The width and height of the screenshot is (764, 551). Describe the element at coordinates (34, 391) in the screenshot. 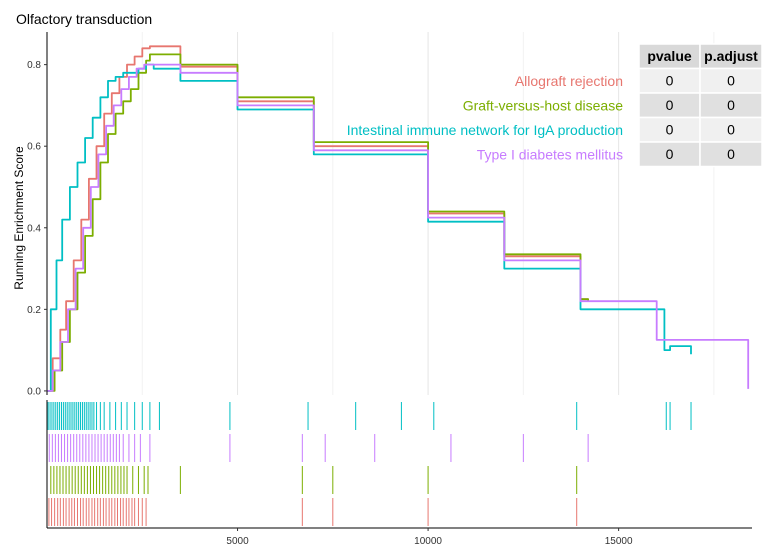

I see `y-tick-label: 0.0` at that location.